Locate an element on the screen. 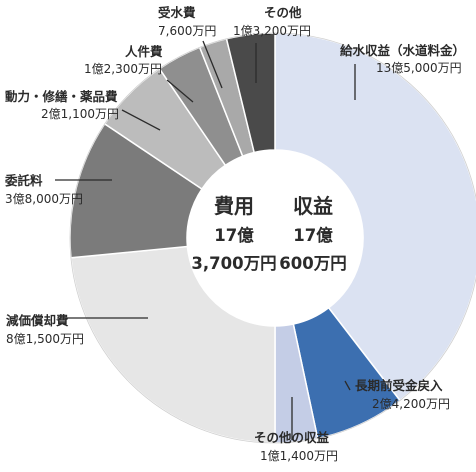 This screenshot has width=476, height=472. expense-label-name-2: 動力・修繕・薬品費 is located at coordinates (61, 96).